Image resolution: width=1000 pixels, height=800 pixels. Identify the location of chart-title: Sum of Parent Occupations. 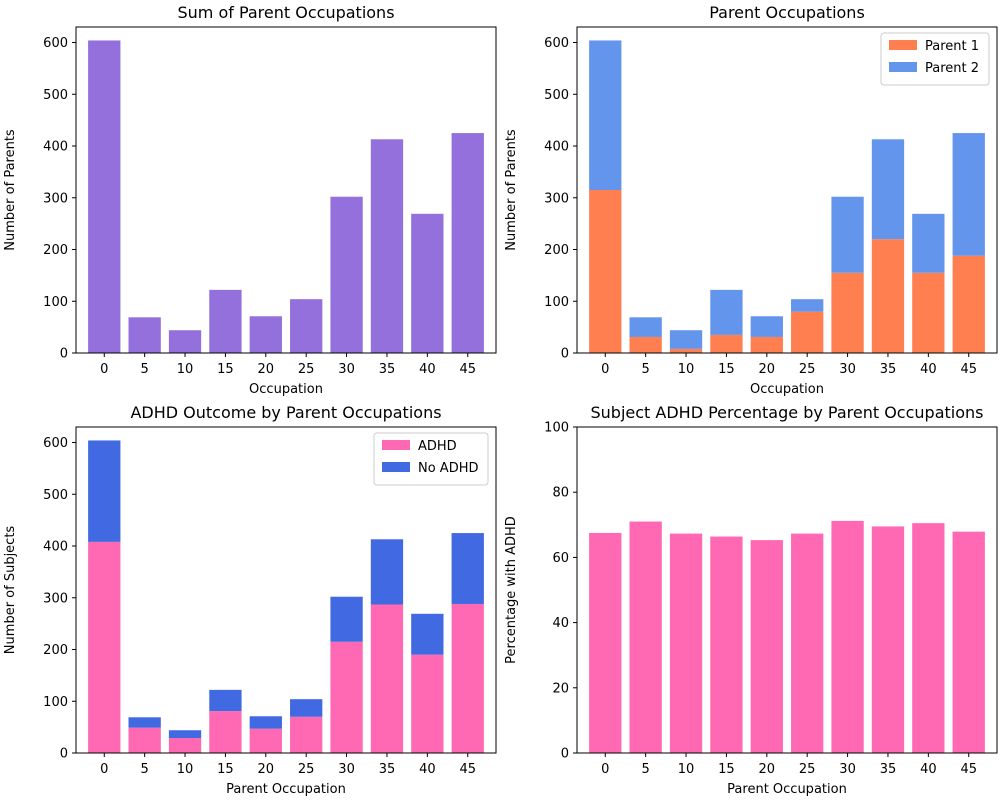
(285, 12).